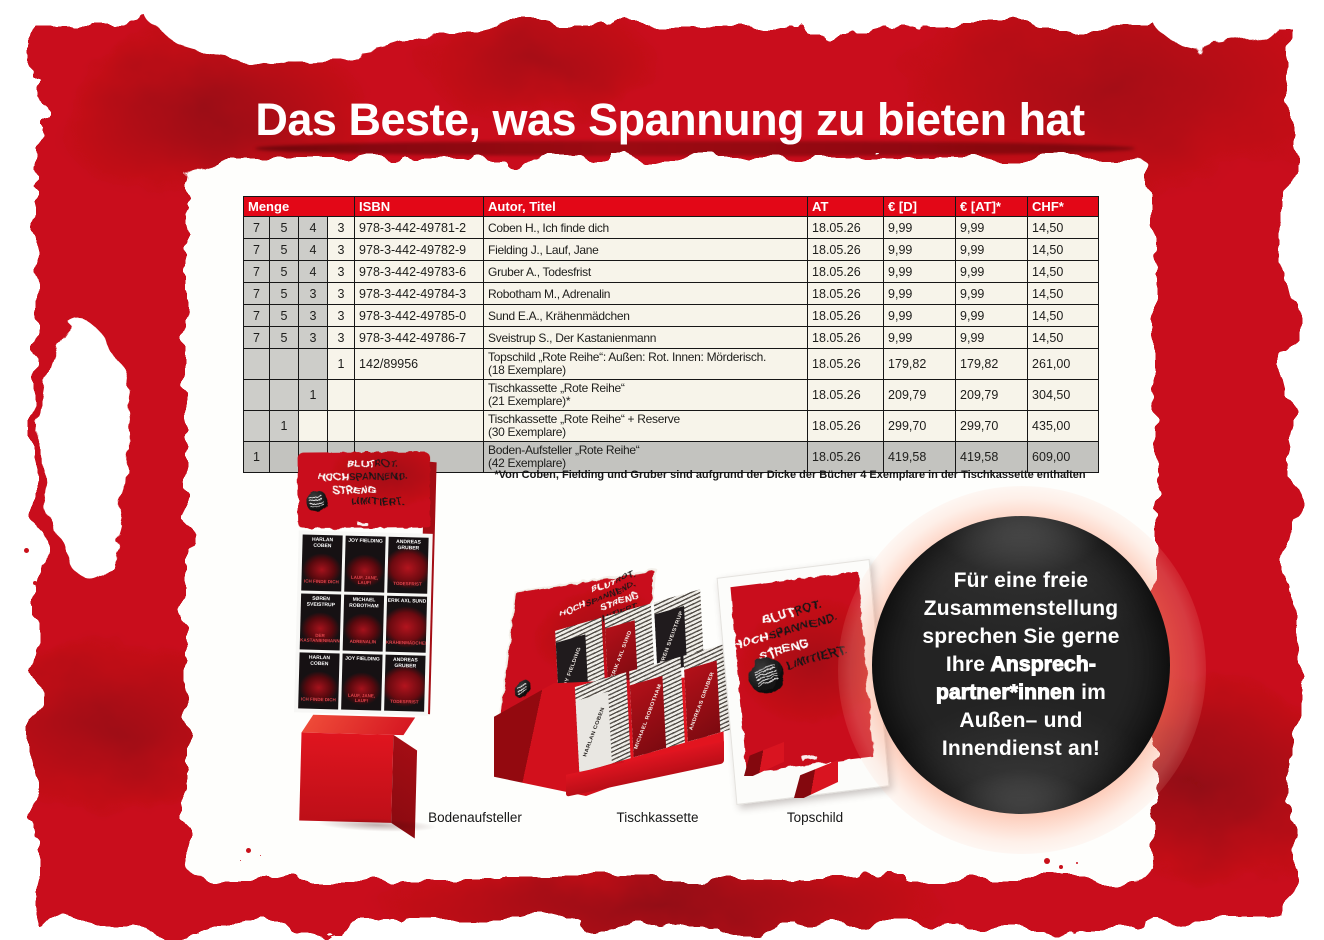 This screenshot has width=1324, height=940. What do you see at coordinates (1063, 206) in the screenshot?
I see `col-header-chf: CHF*` at bounding box center [1063, 206].